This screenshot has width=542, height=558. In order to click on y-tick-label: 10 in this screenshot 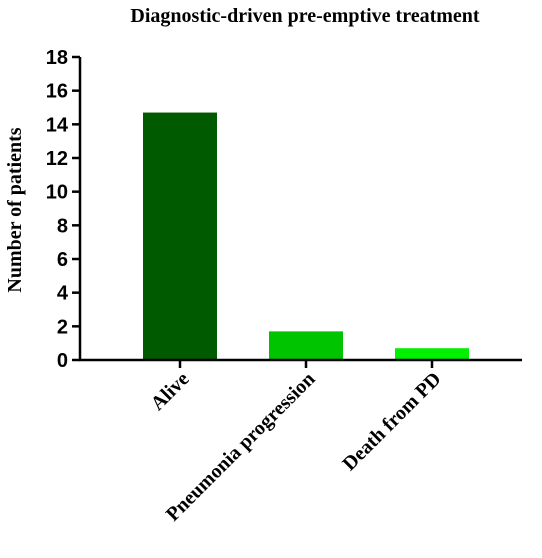, I will do `click(57, 193)`.